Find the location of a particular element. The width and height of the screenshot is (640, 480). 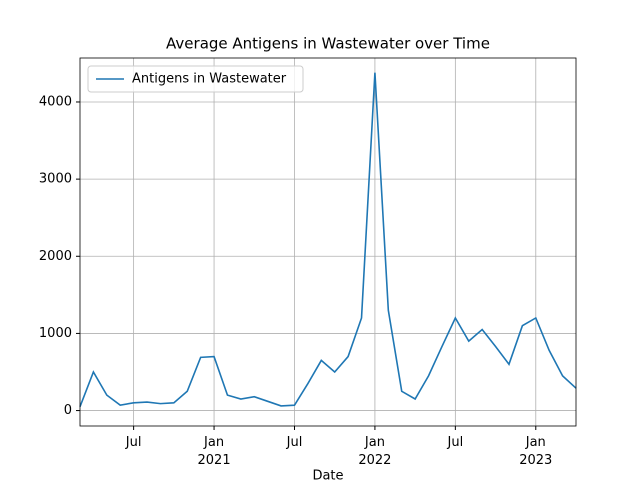

y-tick-label: 3000 is located at coordinates (55, 179).